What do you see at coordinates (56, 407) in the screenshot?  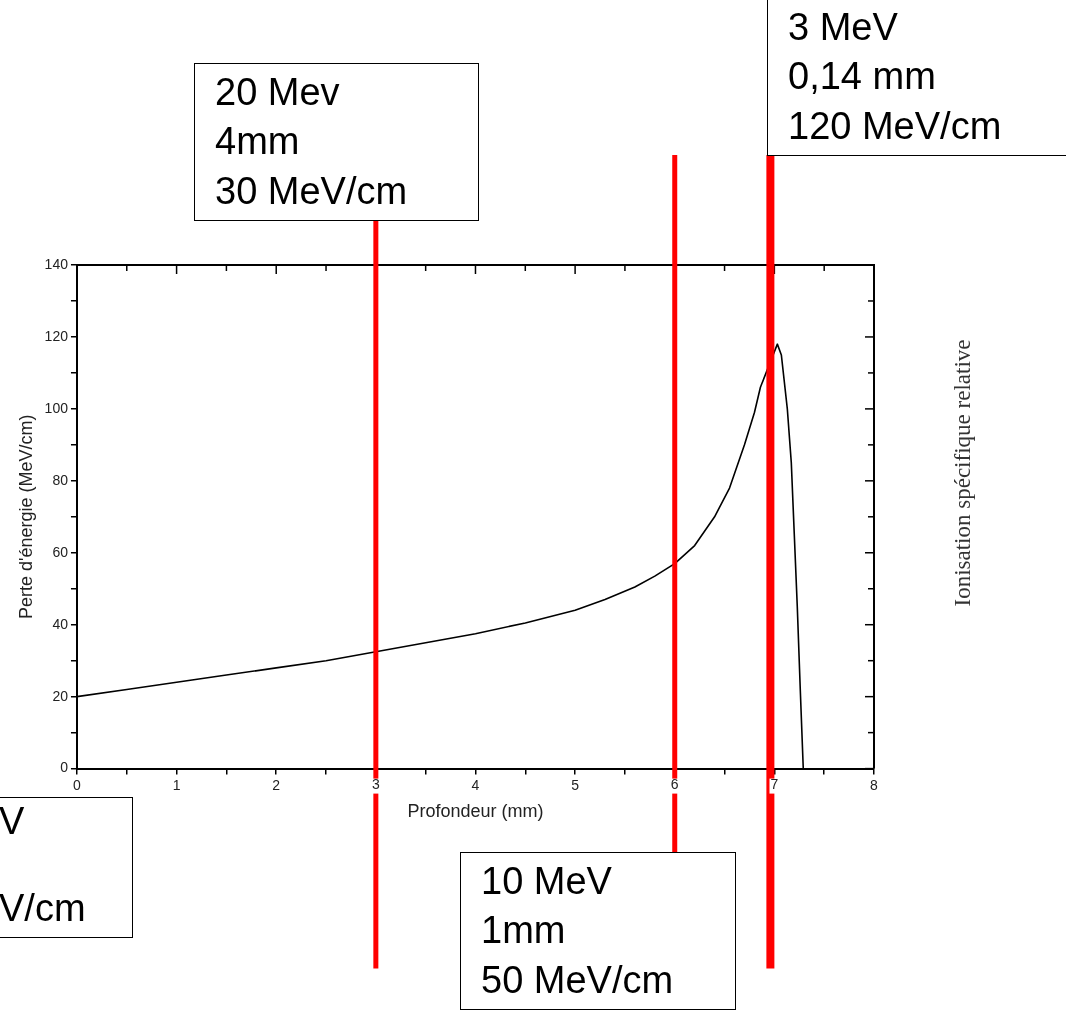 I see `y-tick-label: 100` at bounding box center [56, 407].